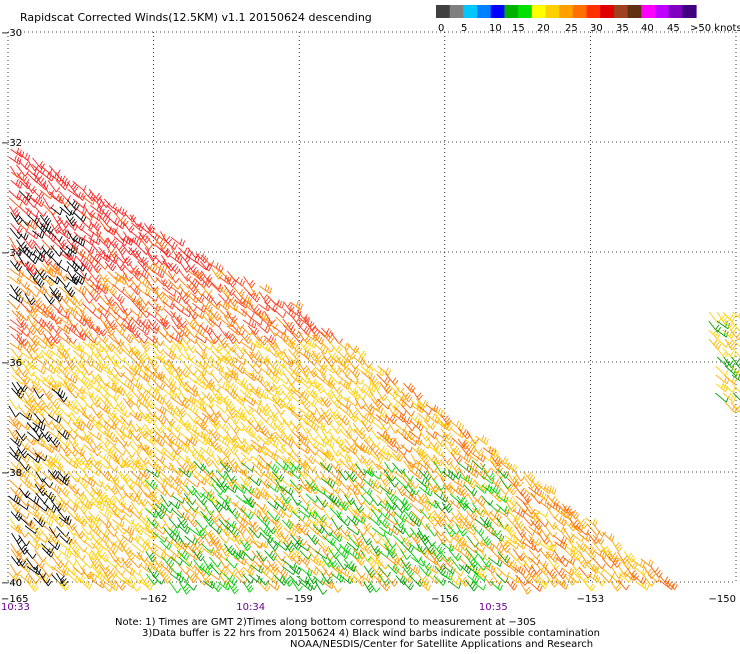  I want to click on x-tick-label: −150, so click(722, 599).